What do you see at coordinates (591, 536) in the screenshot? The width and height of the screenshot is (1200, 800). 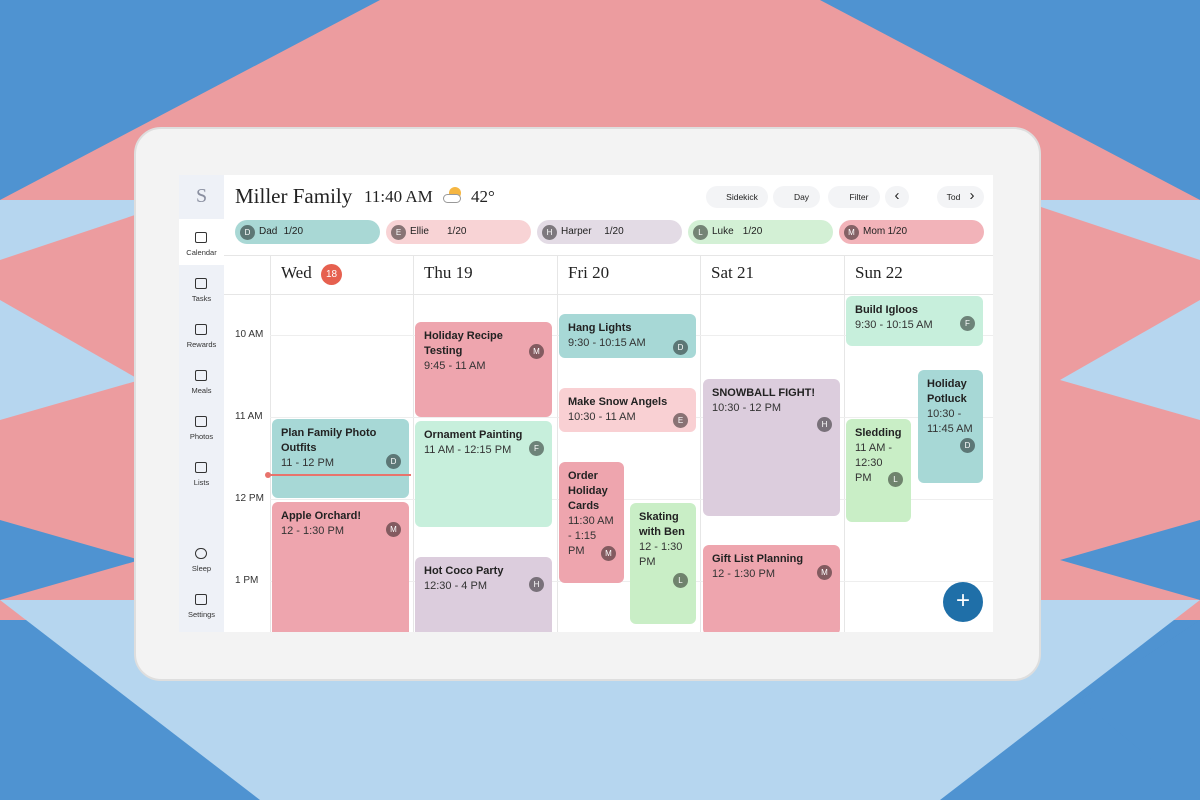 I see `event-time: 11:30 AM - 1:15 PM` at bounding box center [591, 536].